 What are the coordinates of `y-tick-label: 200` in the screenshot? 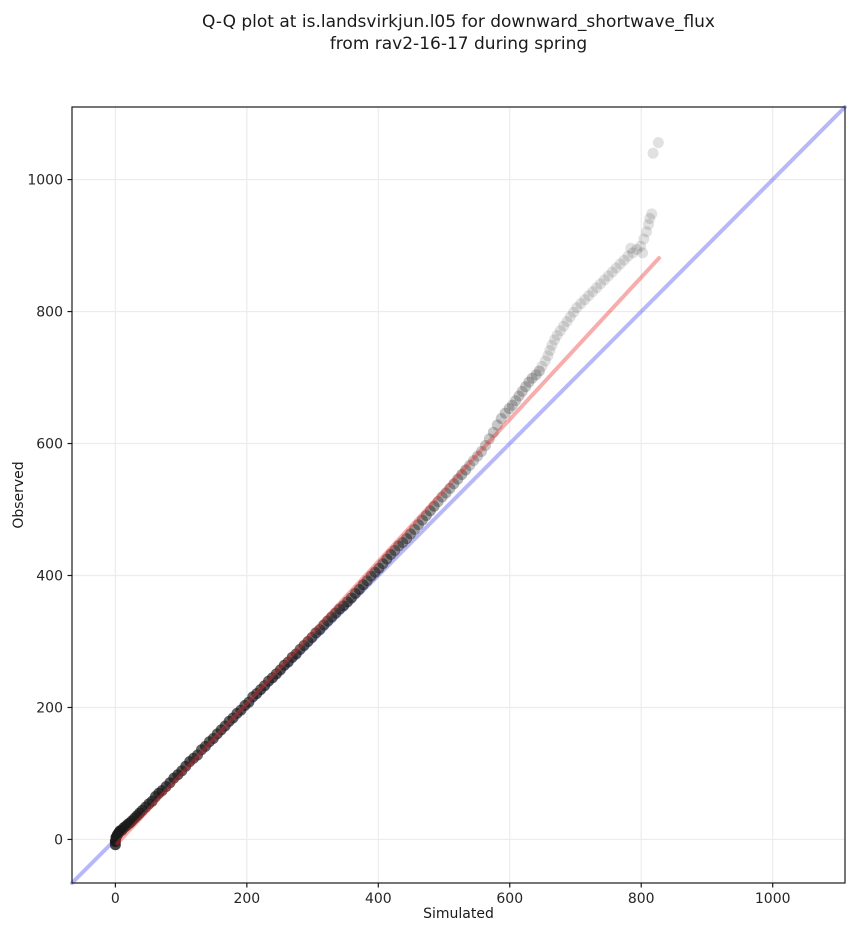 It's located at (49, 708).